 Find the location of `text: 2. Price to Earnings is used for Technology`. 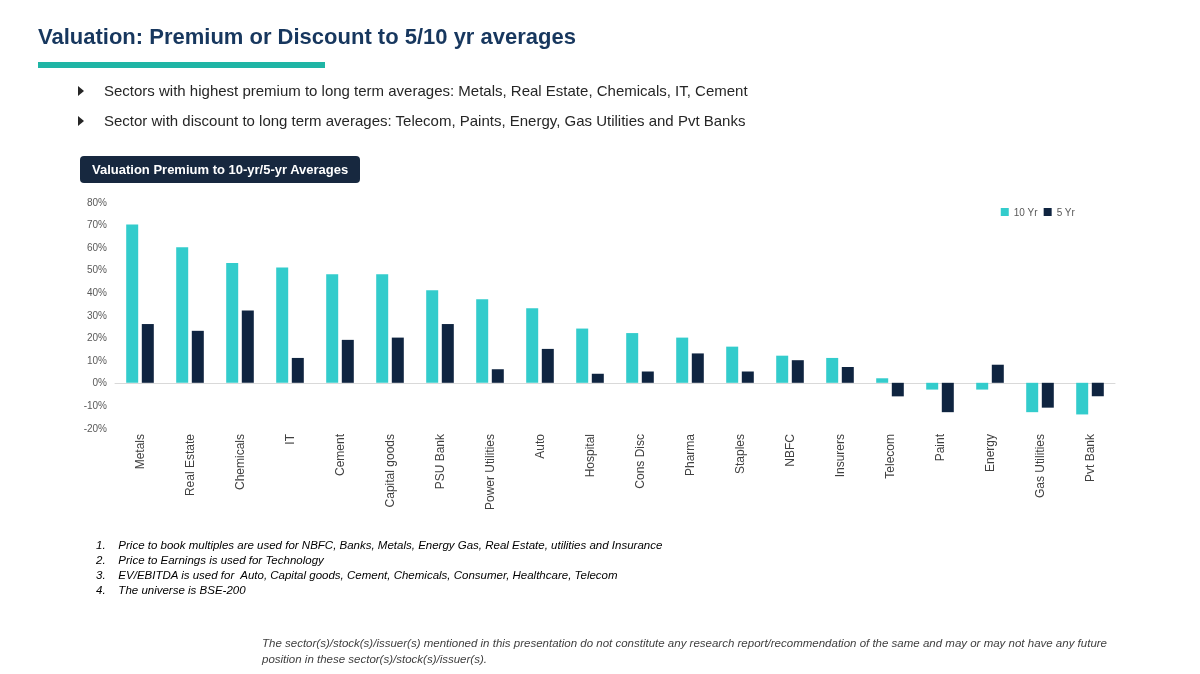

text: 2. Price to Earnings is used for Technology is located at coordinates (210, 560).